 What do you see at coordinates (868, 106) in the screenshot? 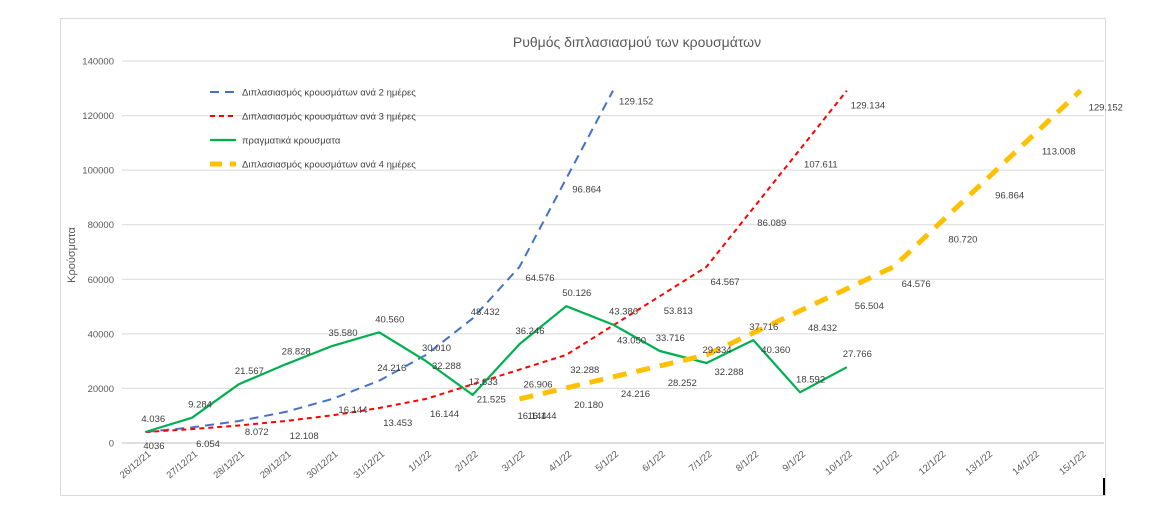
I see `data-label: 129.134` at bounding box center [868, 106].